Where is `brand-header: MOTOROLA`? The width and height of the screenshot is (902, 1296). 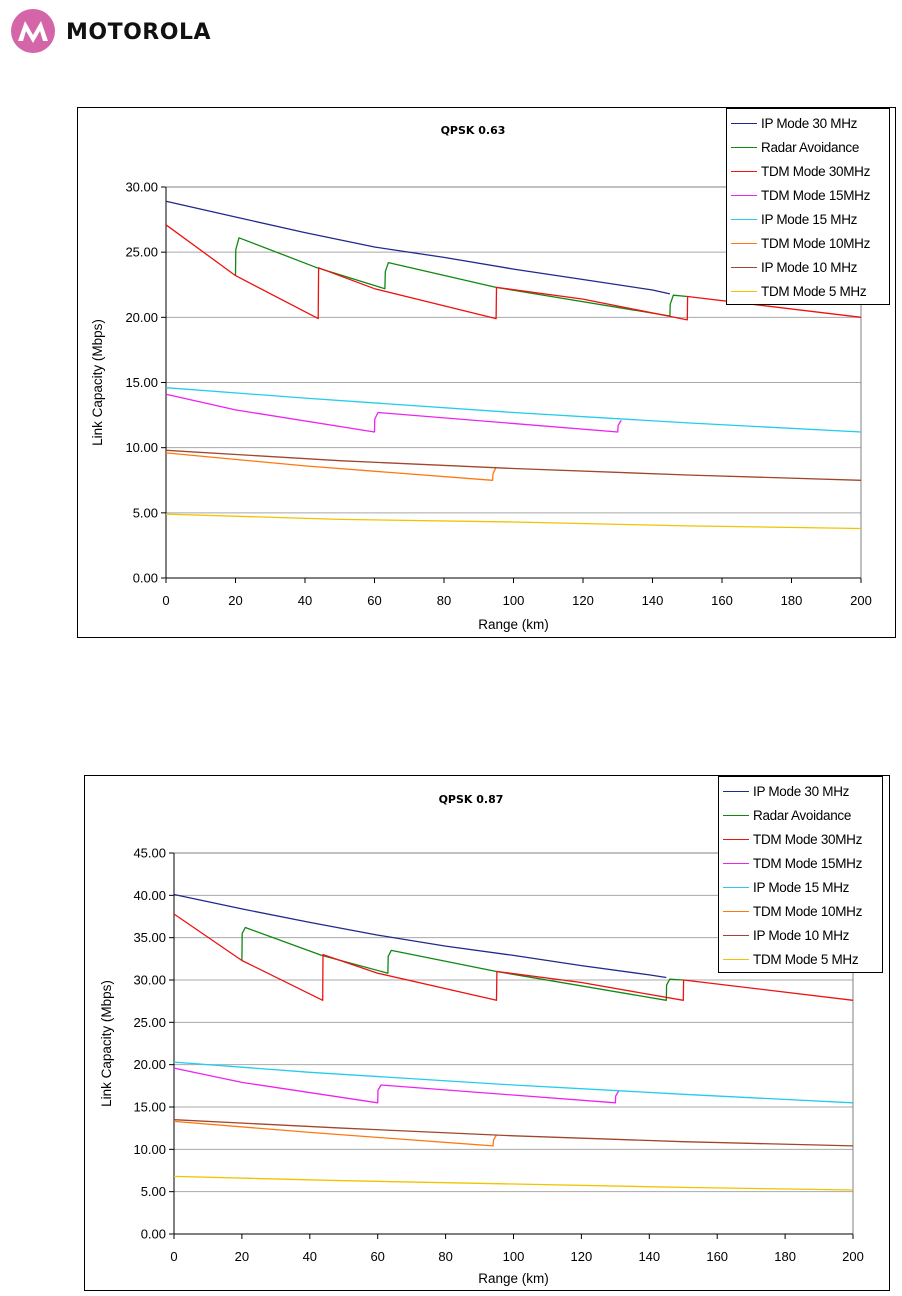
brand-header: MOTOROLA is located at coordinates (110, 31).